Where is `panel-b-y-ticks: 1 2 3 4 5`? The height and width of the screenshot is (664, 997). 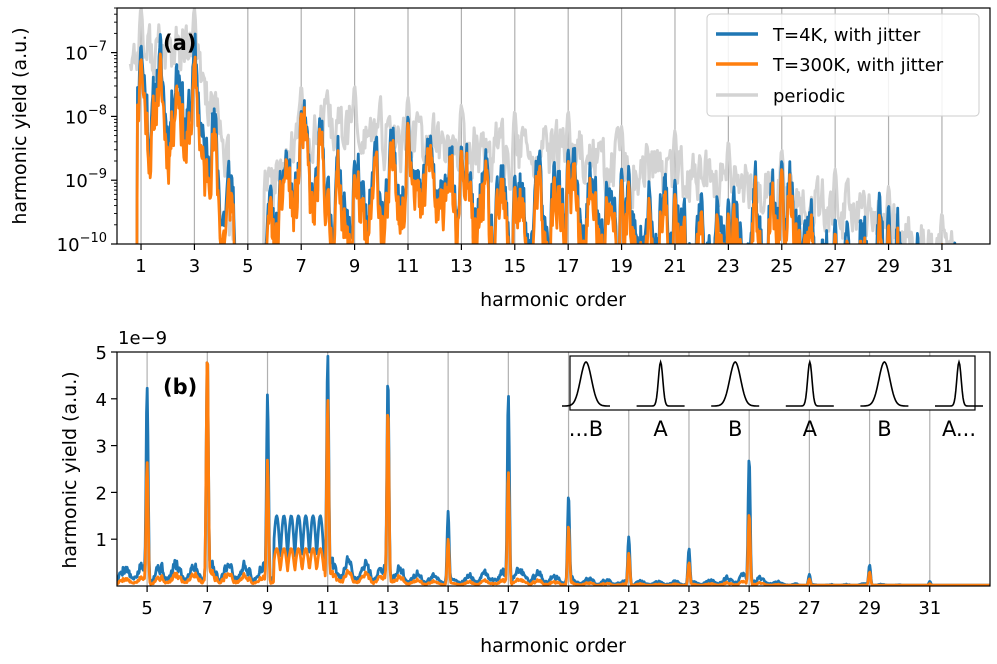
panel-b-y-ticks: 1 2 3 4 5 is located at coordinates (106, 447).